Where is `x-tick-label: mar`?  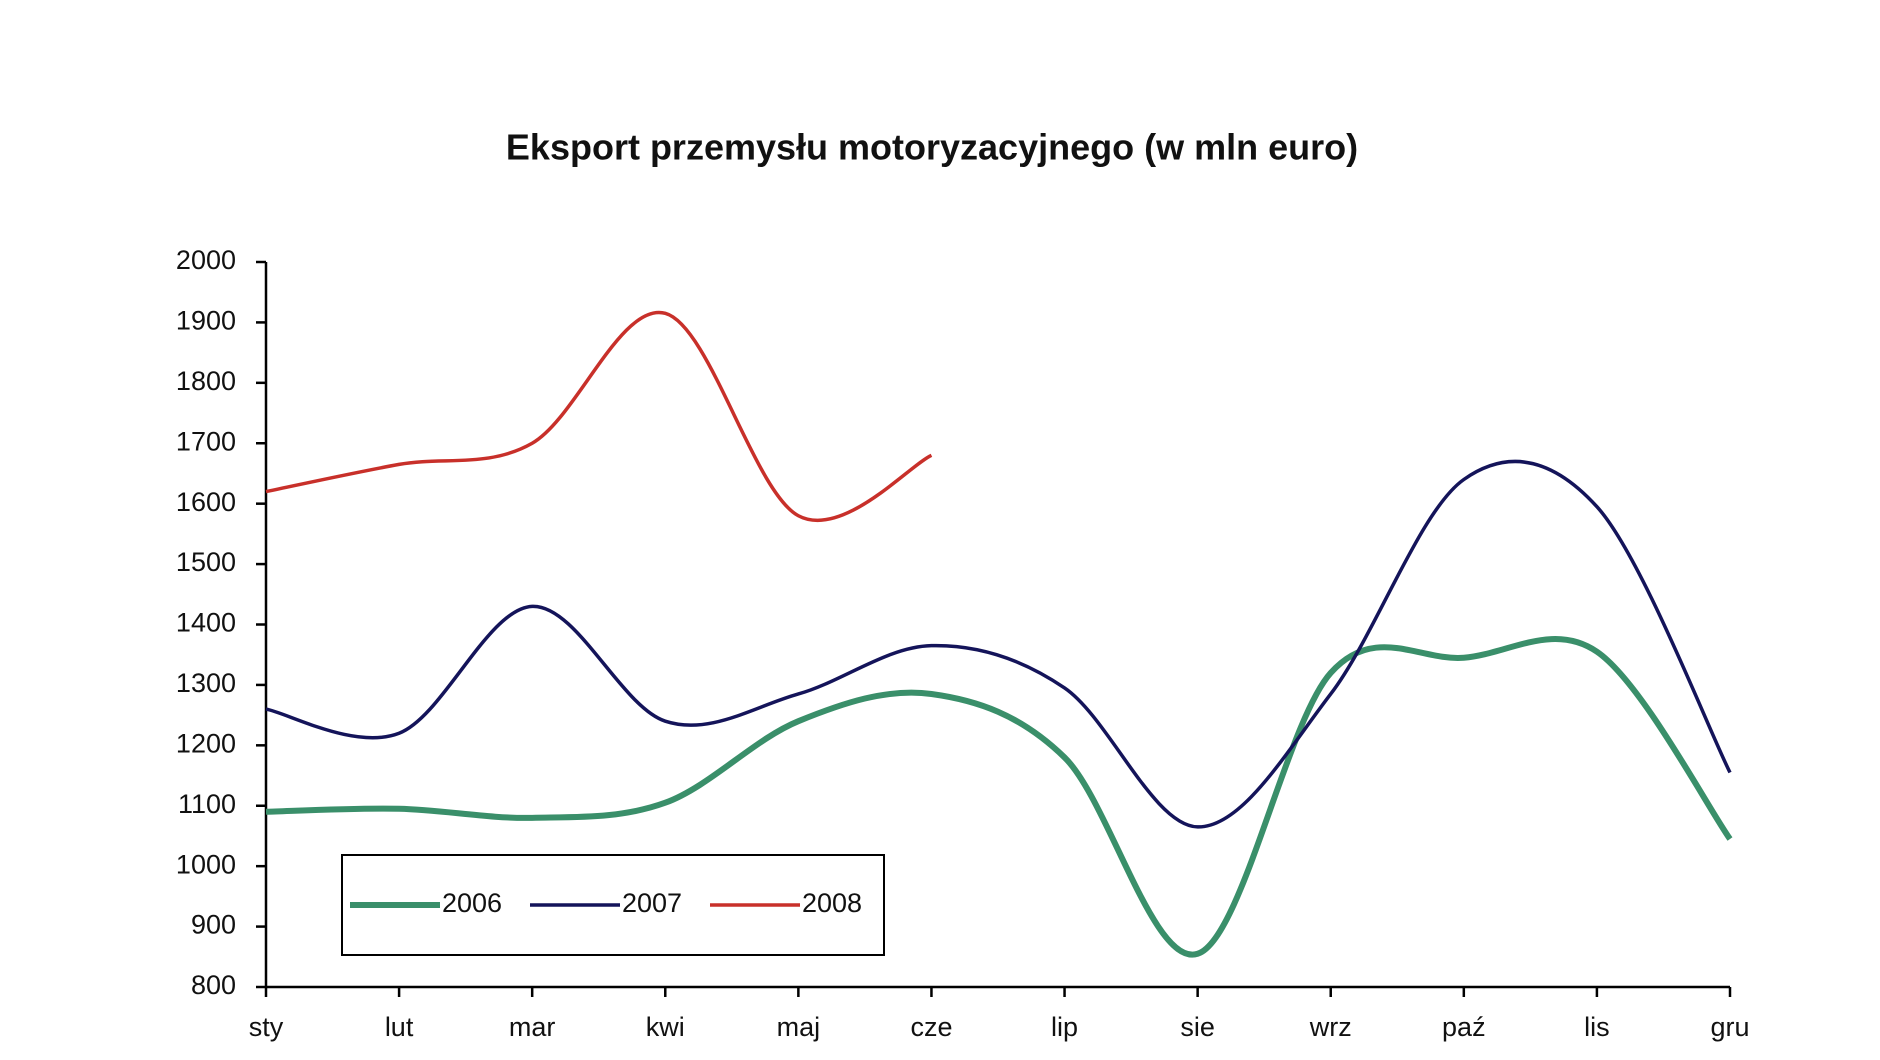 x-tick-label: mar is located at coordinates (532, 1027).